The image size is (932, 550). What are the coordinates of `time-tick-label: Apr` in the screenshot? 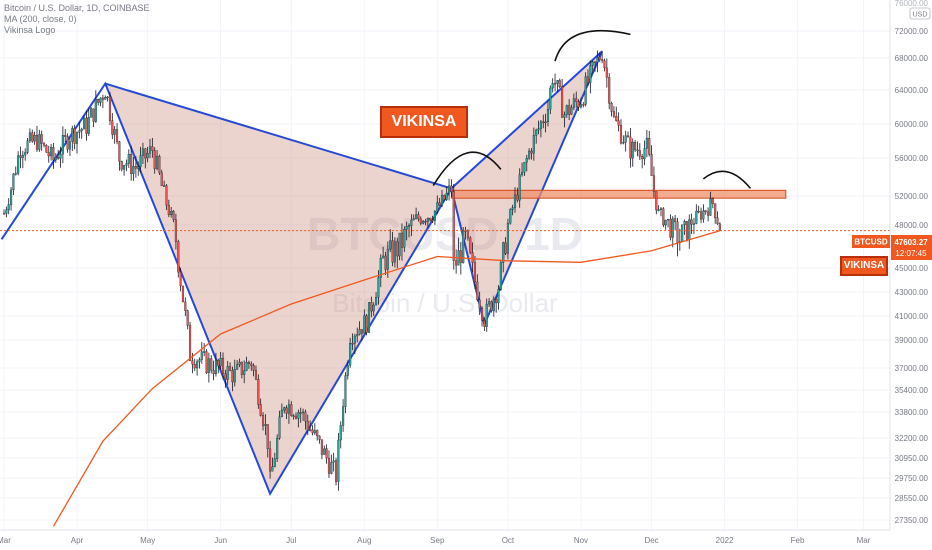 It's located at (77, 540).